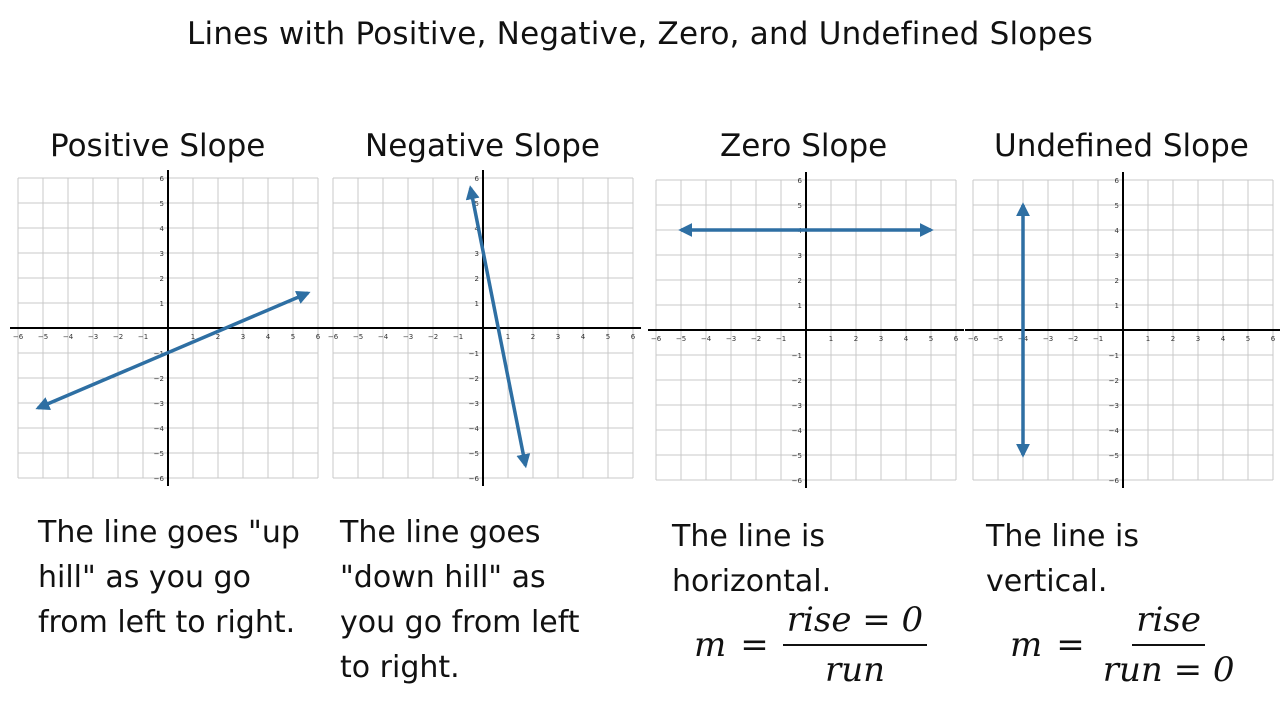 The image size is (1280, 720). Describe the element at coordinates (169, 532) in the screenshot. I see `description-line: The line goes "up` at that location.